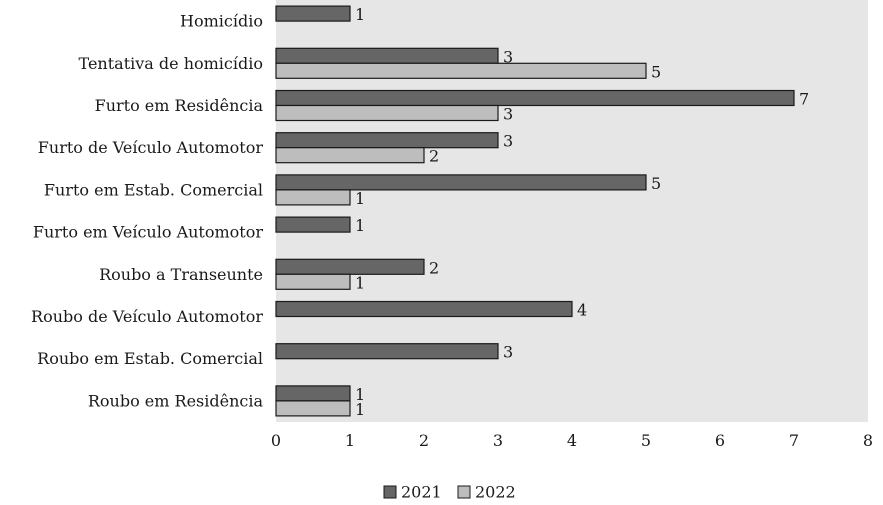 The width and height of the screenshot is (883, 505). What do you see at coordinates (424, 440) in the screenshot?
I see `x-tick-label: 2` at bounding box center [424, 440].